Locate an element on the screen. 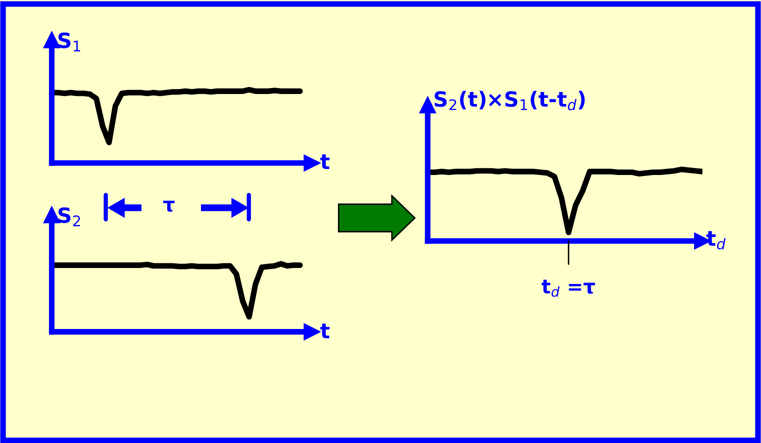  text: τ is located at coordinates (169, 206).